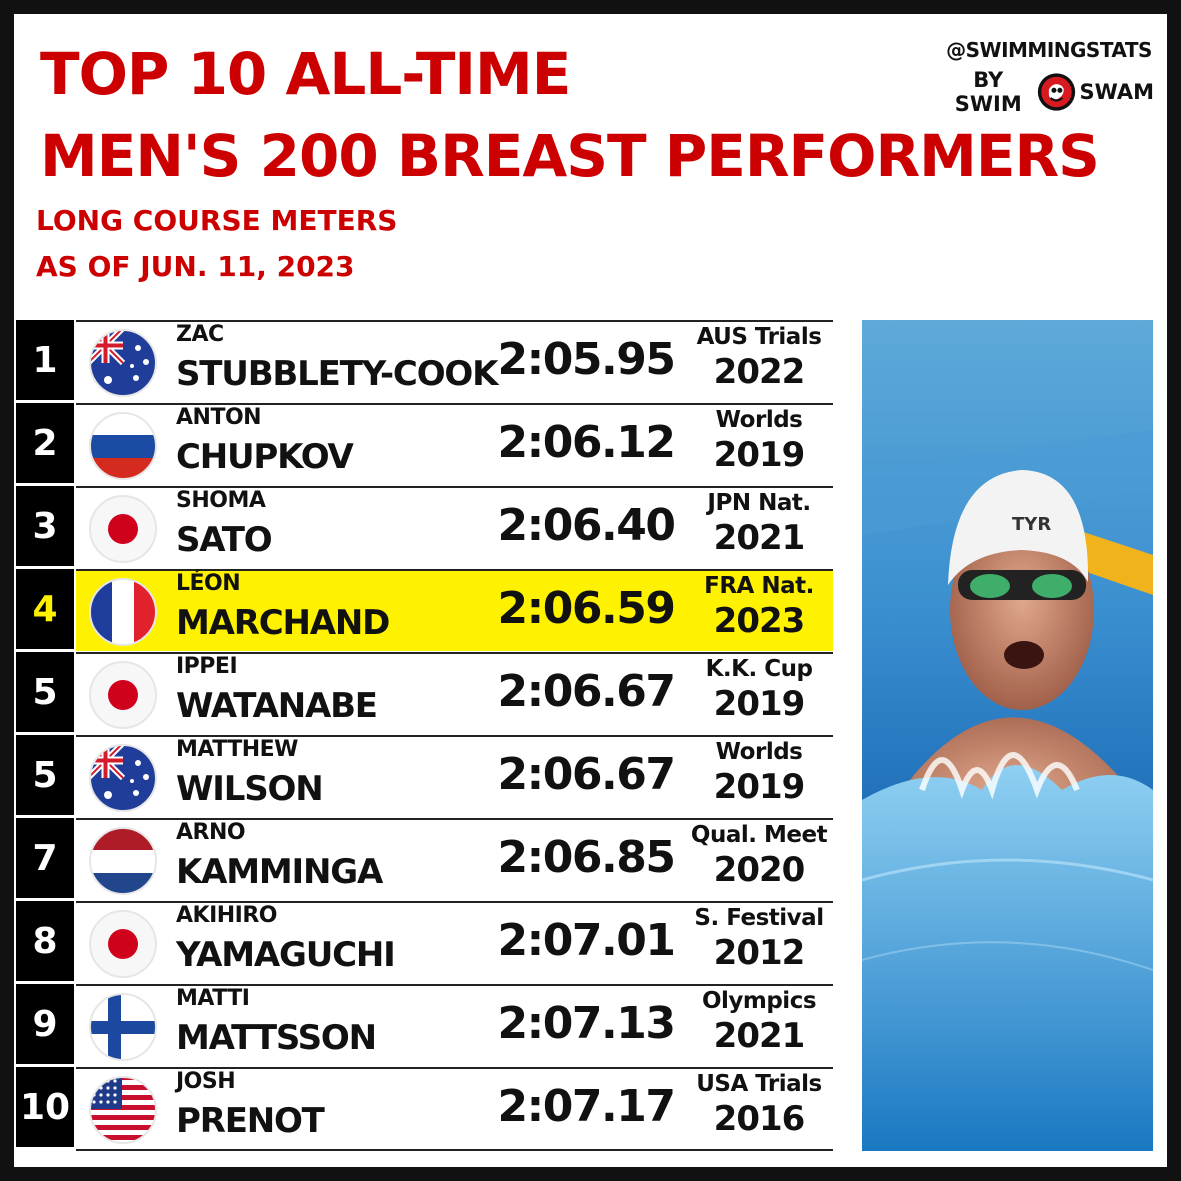 This screenshot has height=1181, width=1181. I want to click on swim-time: 2:05.95, so click(586, 359).